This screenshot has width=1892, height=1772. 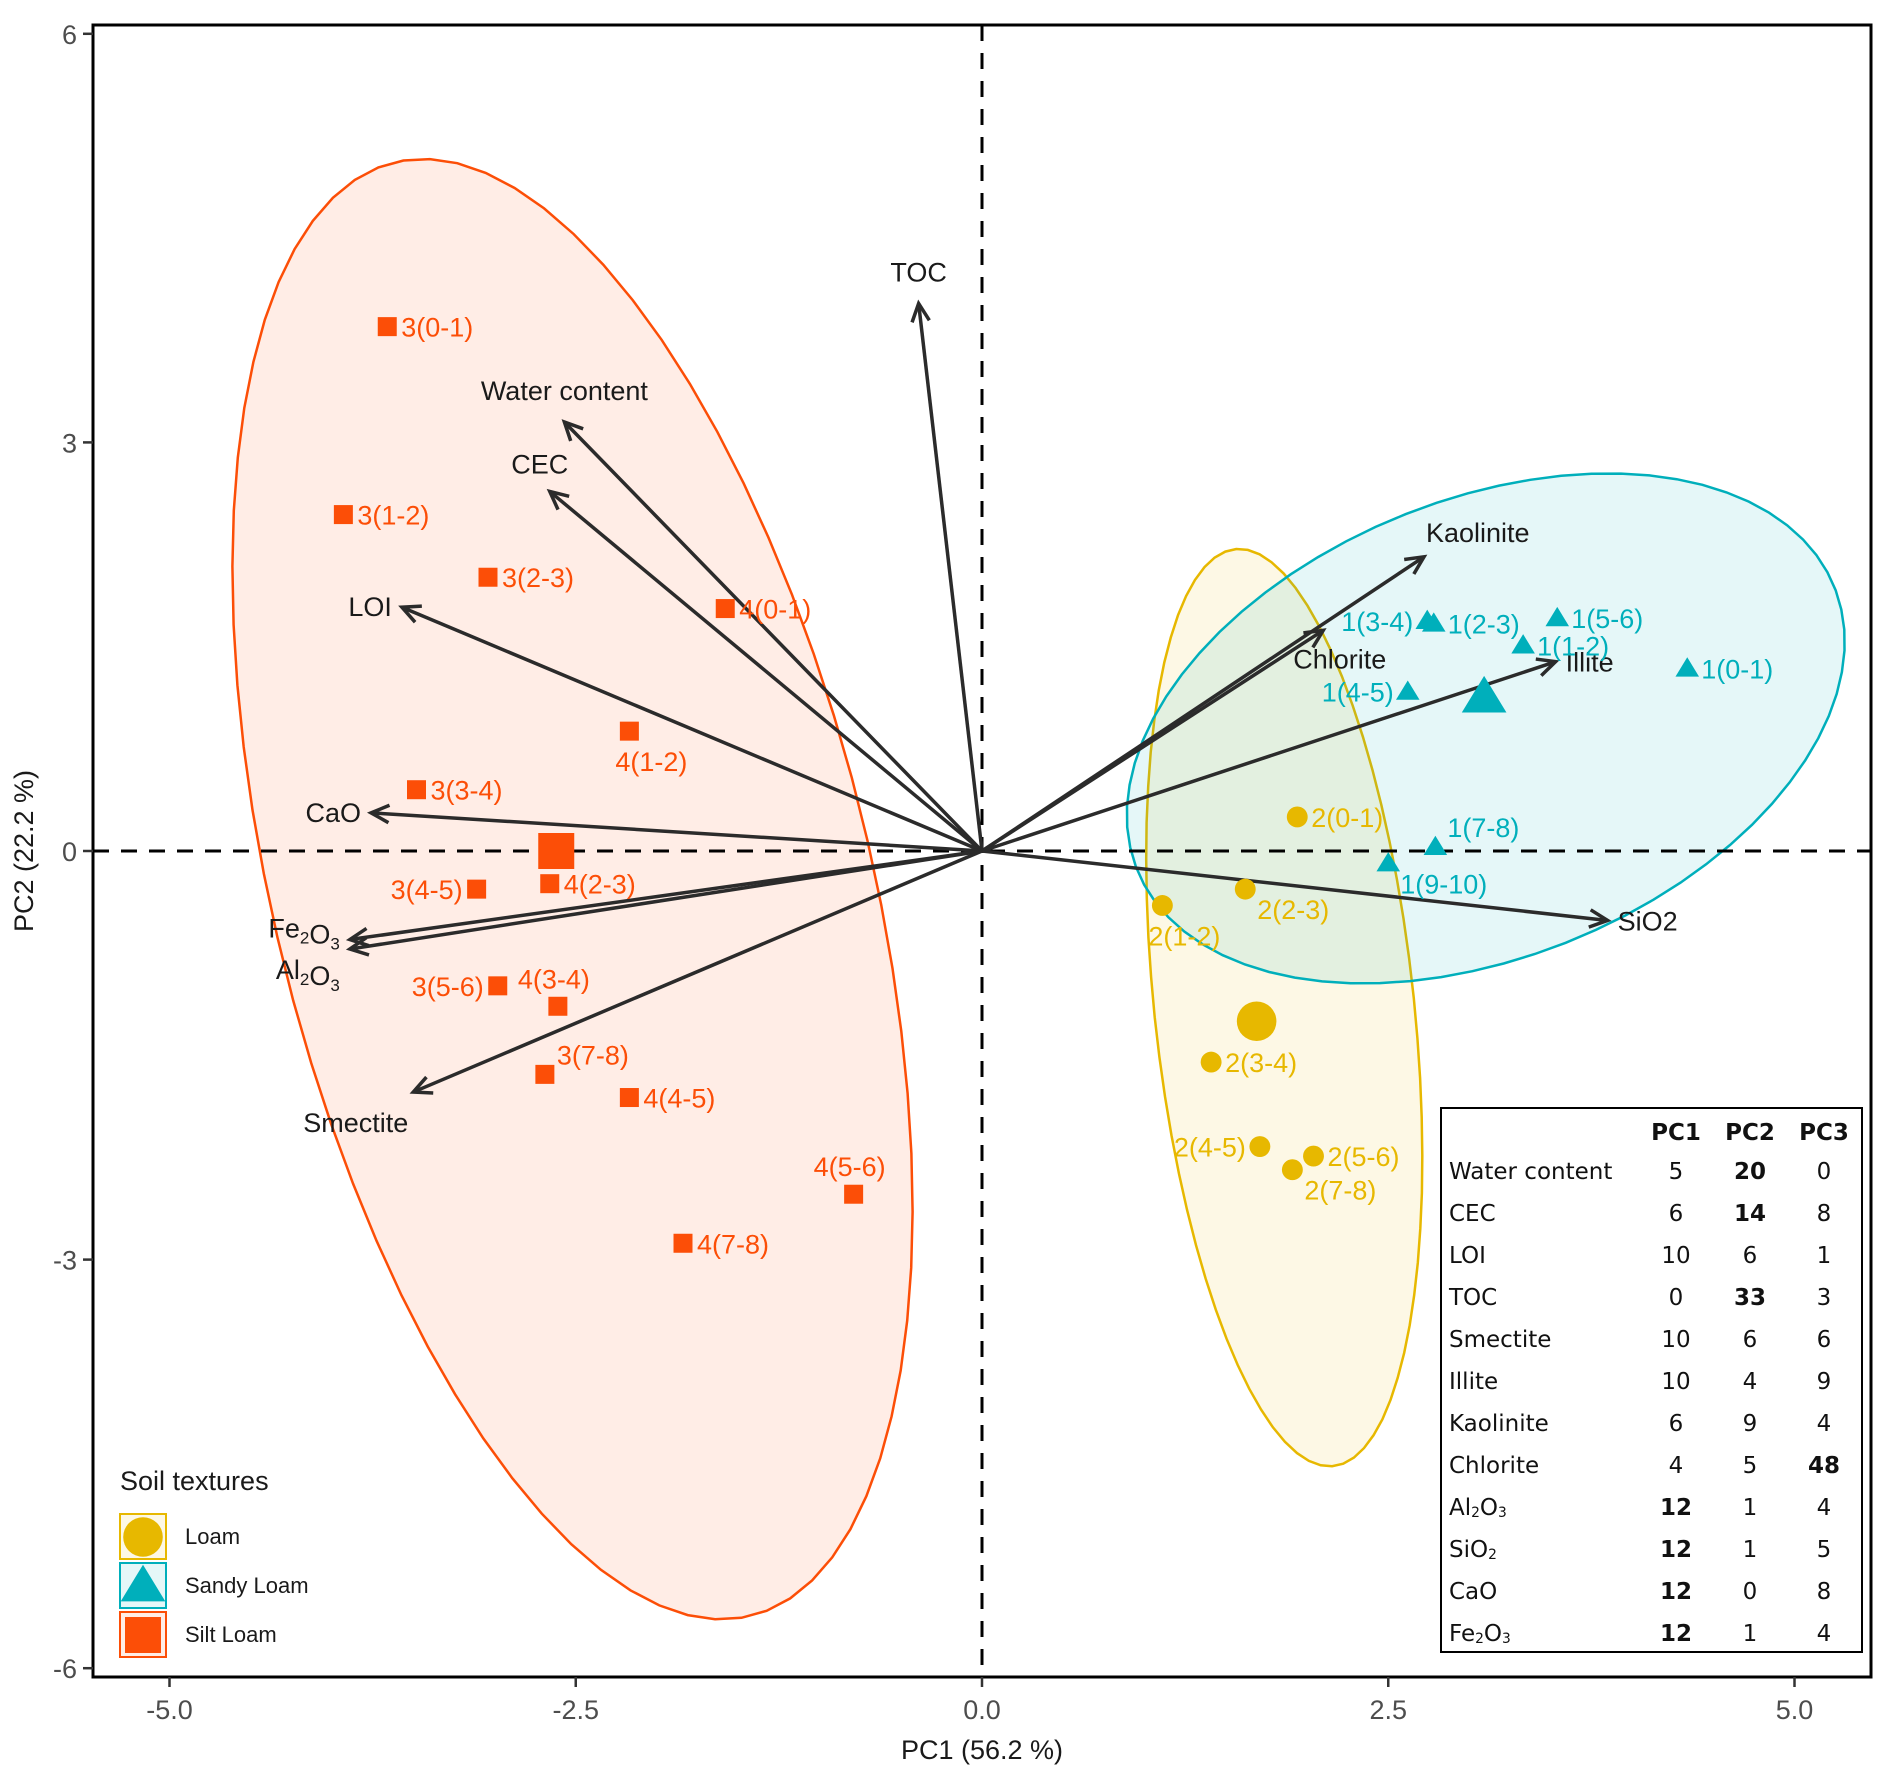 I want to click on arrowhead-cec, so click(x=558, y=499).